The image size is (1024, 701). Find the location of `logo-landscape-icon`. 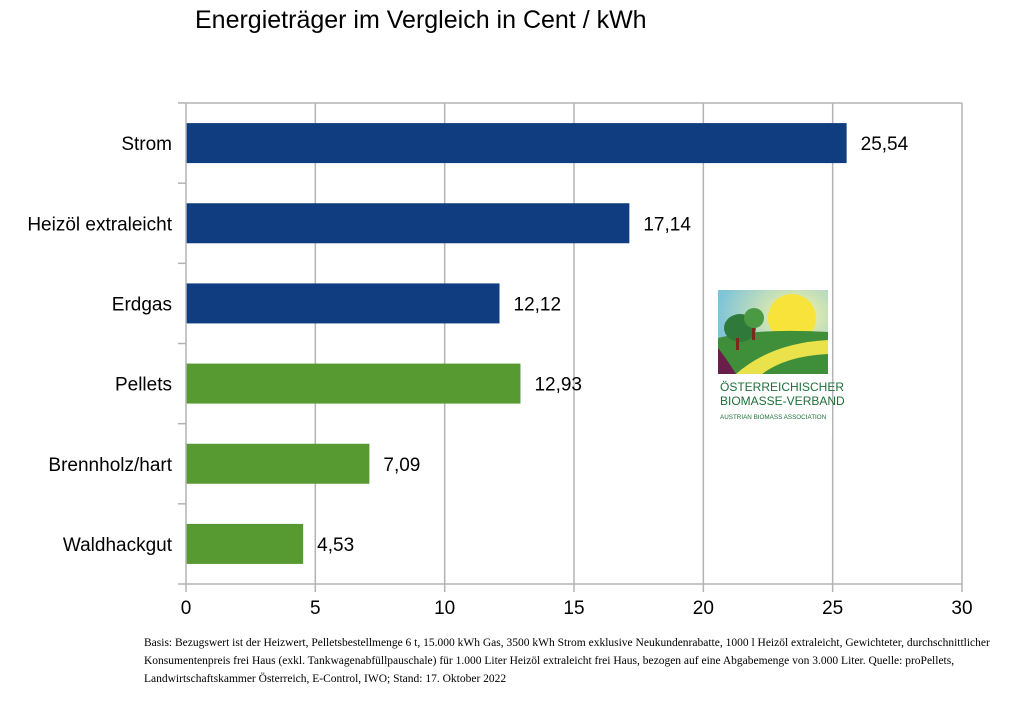

logo-landscape-icon is located at coordinates (773, 332).